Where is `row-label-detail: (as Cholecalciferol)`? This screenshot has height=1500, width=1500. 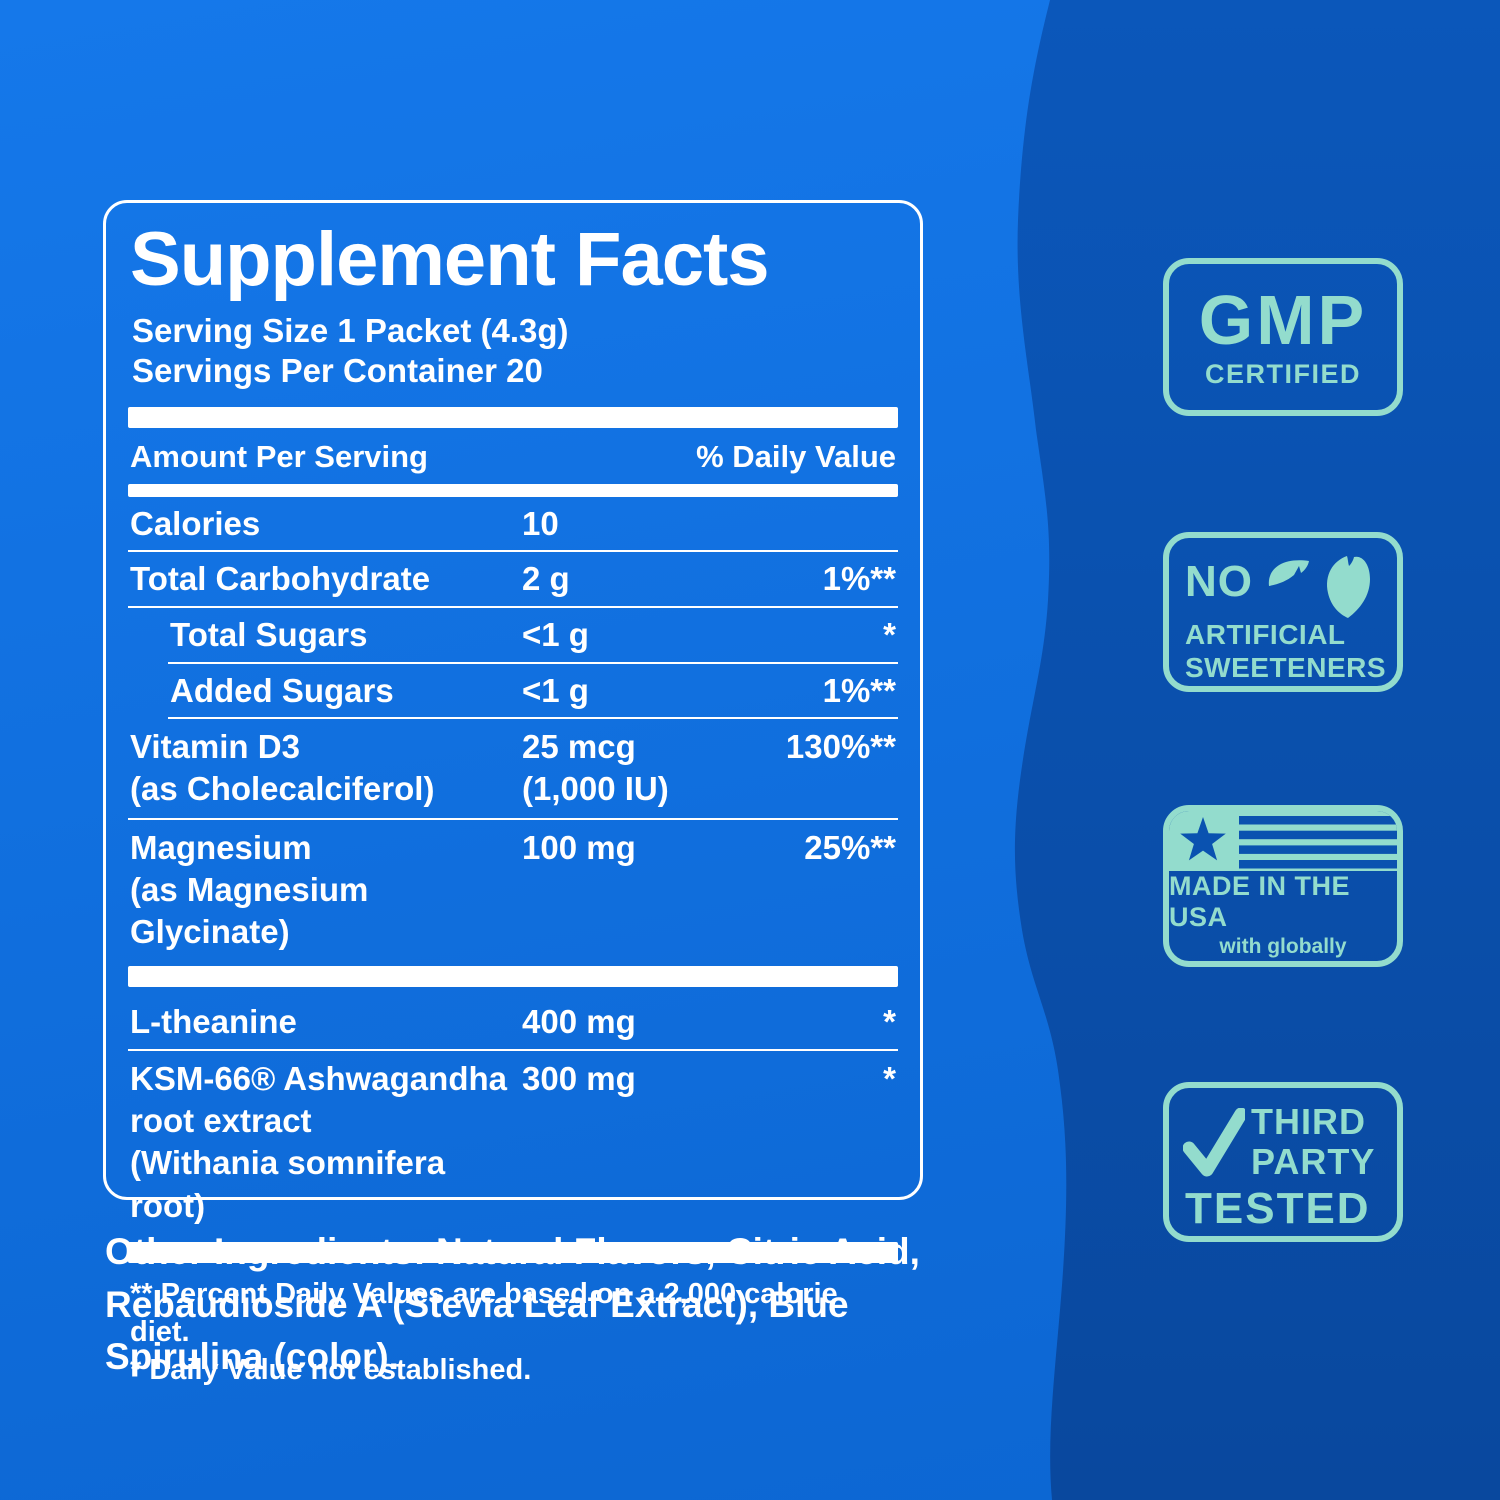
row-label-detail: (as Cholecalciferol) is located at coordinates (282, 789).